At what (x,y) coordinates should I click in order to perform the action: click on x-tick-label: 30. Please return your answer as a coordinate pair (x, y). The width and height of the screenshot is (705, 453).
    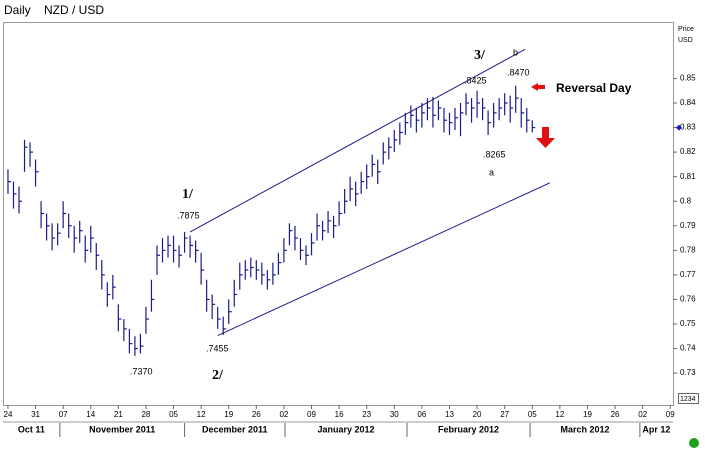
    Looking at the image, I should click on (394, 414).